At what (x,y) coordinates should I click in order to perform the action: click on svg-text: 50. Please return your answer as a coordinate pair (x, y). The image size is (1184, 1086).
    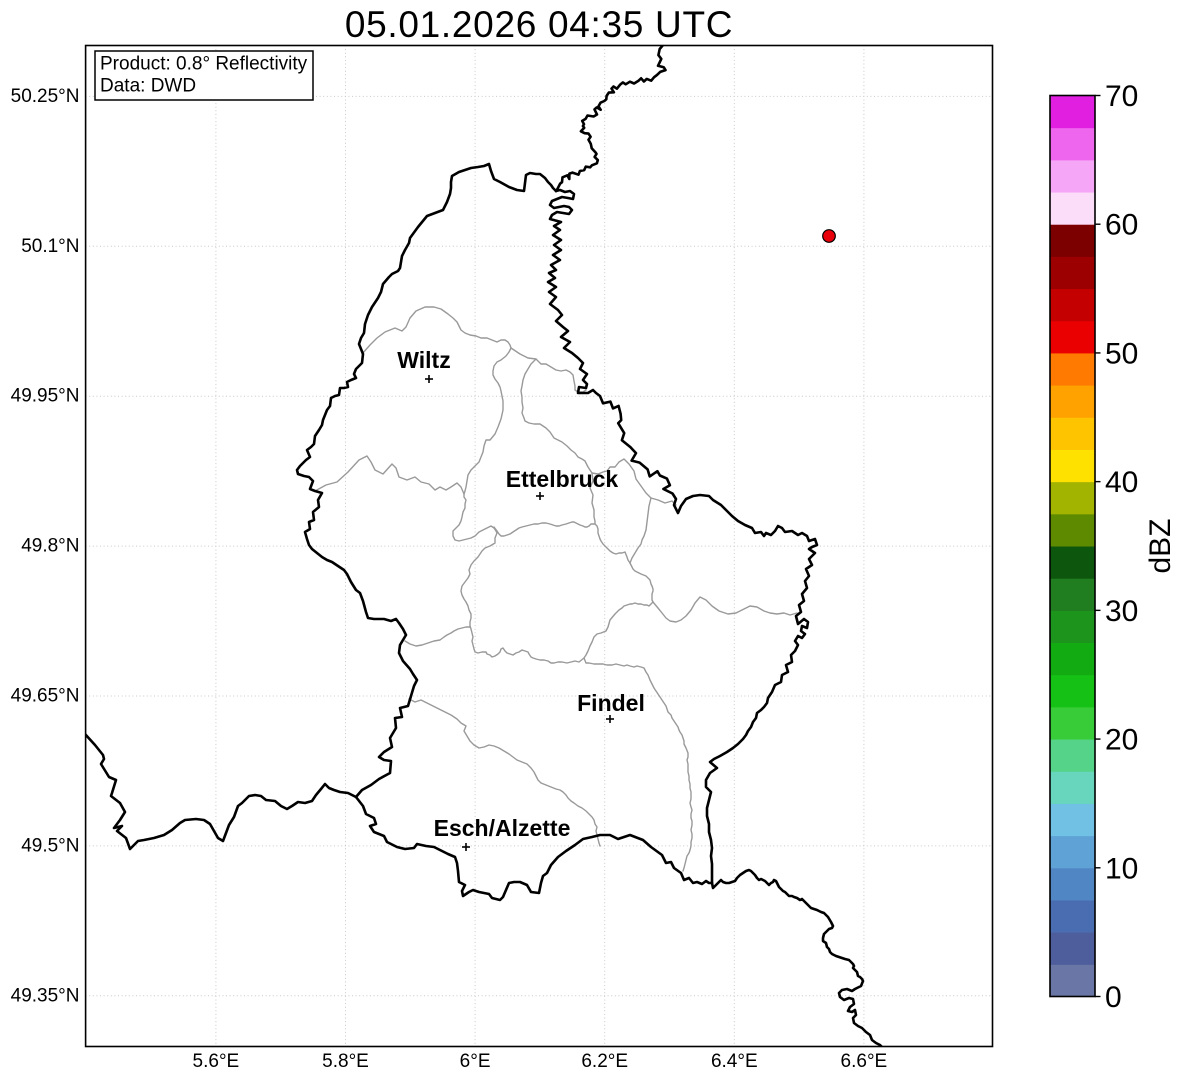
    Looking at the image, I should click on (1121, 353).